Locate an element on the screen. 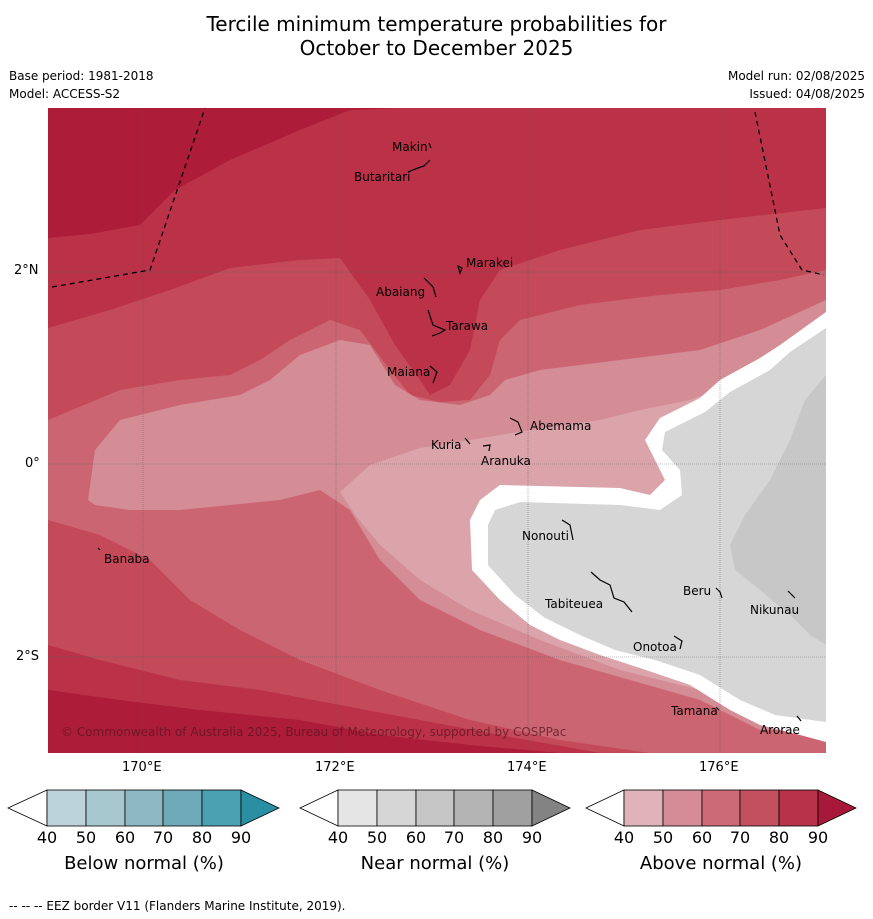 The height and width of the screenshot is (919, 873). island-shape-makin is located at coordinates (430, 145).